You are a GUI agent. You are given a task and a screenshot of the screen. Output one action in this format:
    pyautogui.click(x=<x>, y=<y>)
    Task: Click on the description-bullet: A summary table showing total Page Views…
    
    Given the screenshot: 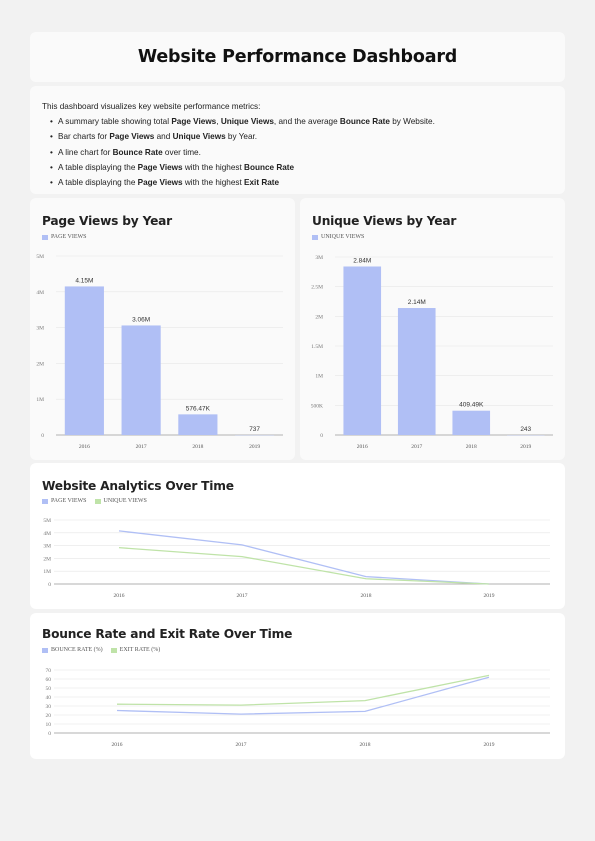 What is the action you would take?
    pyautogui.click(x=301, y=121)
    